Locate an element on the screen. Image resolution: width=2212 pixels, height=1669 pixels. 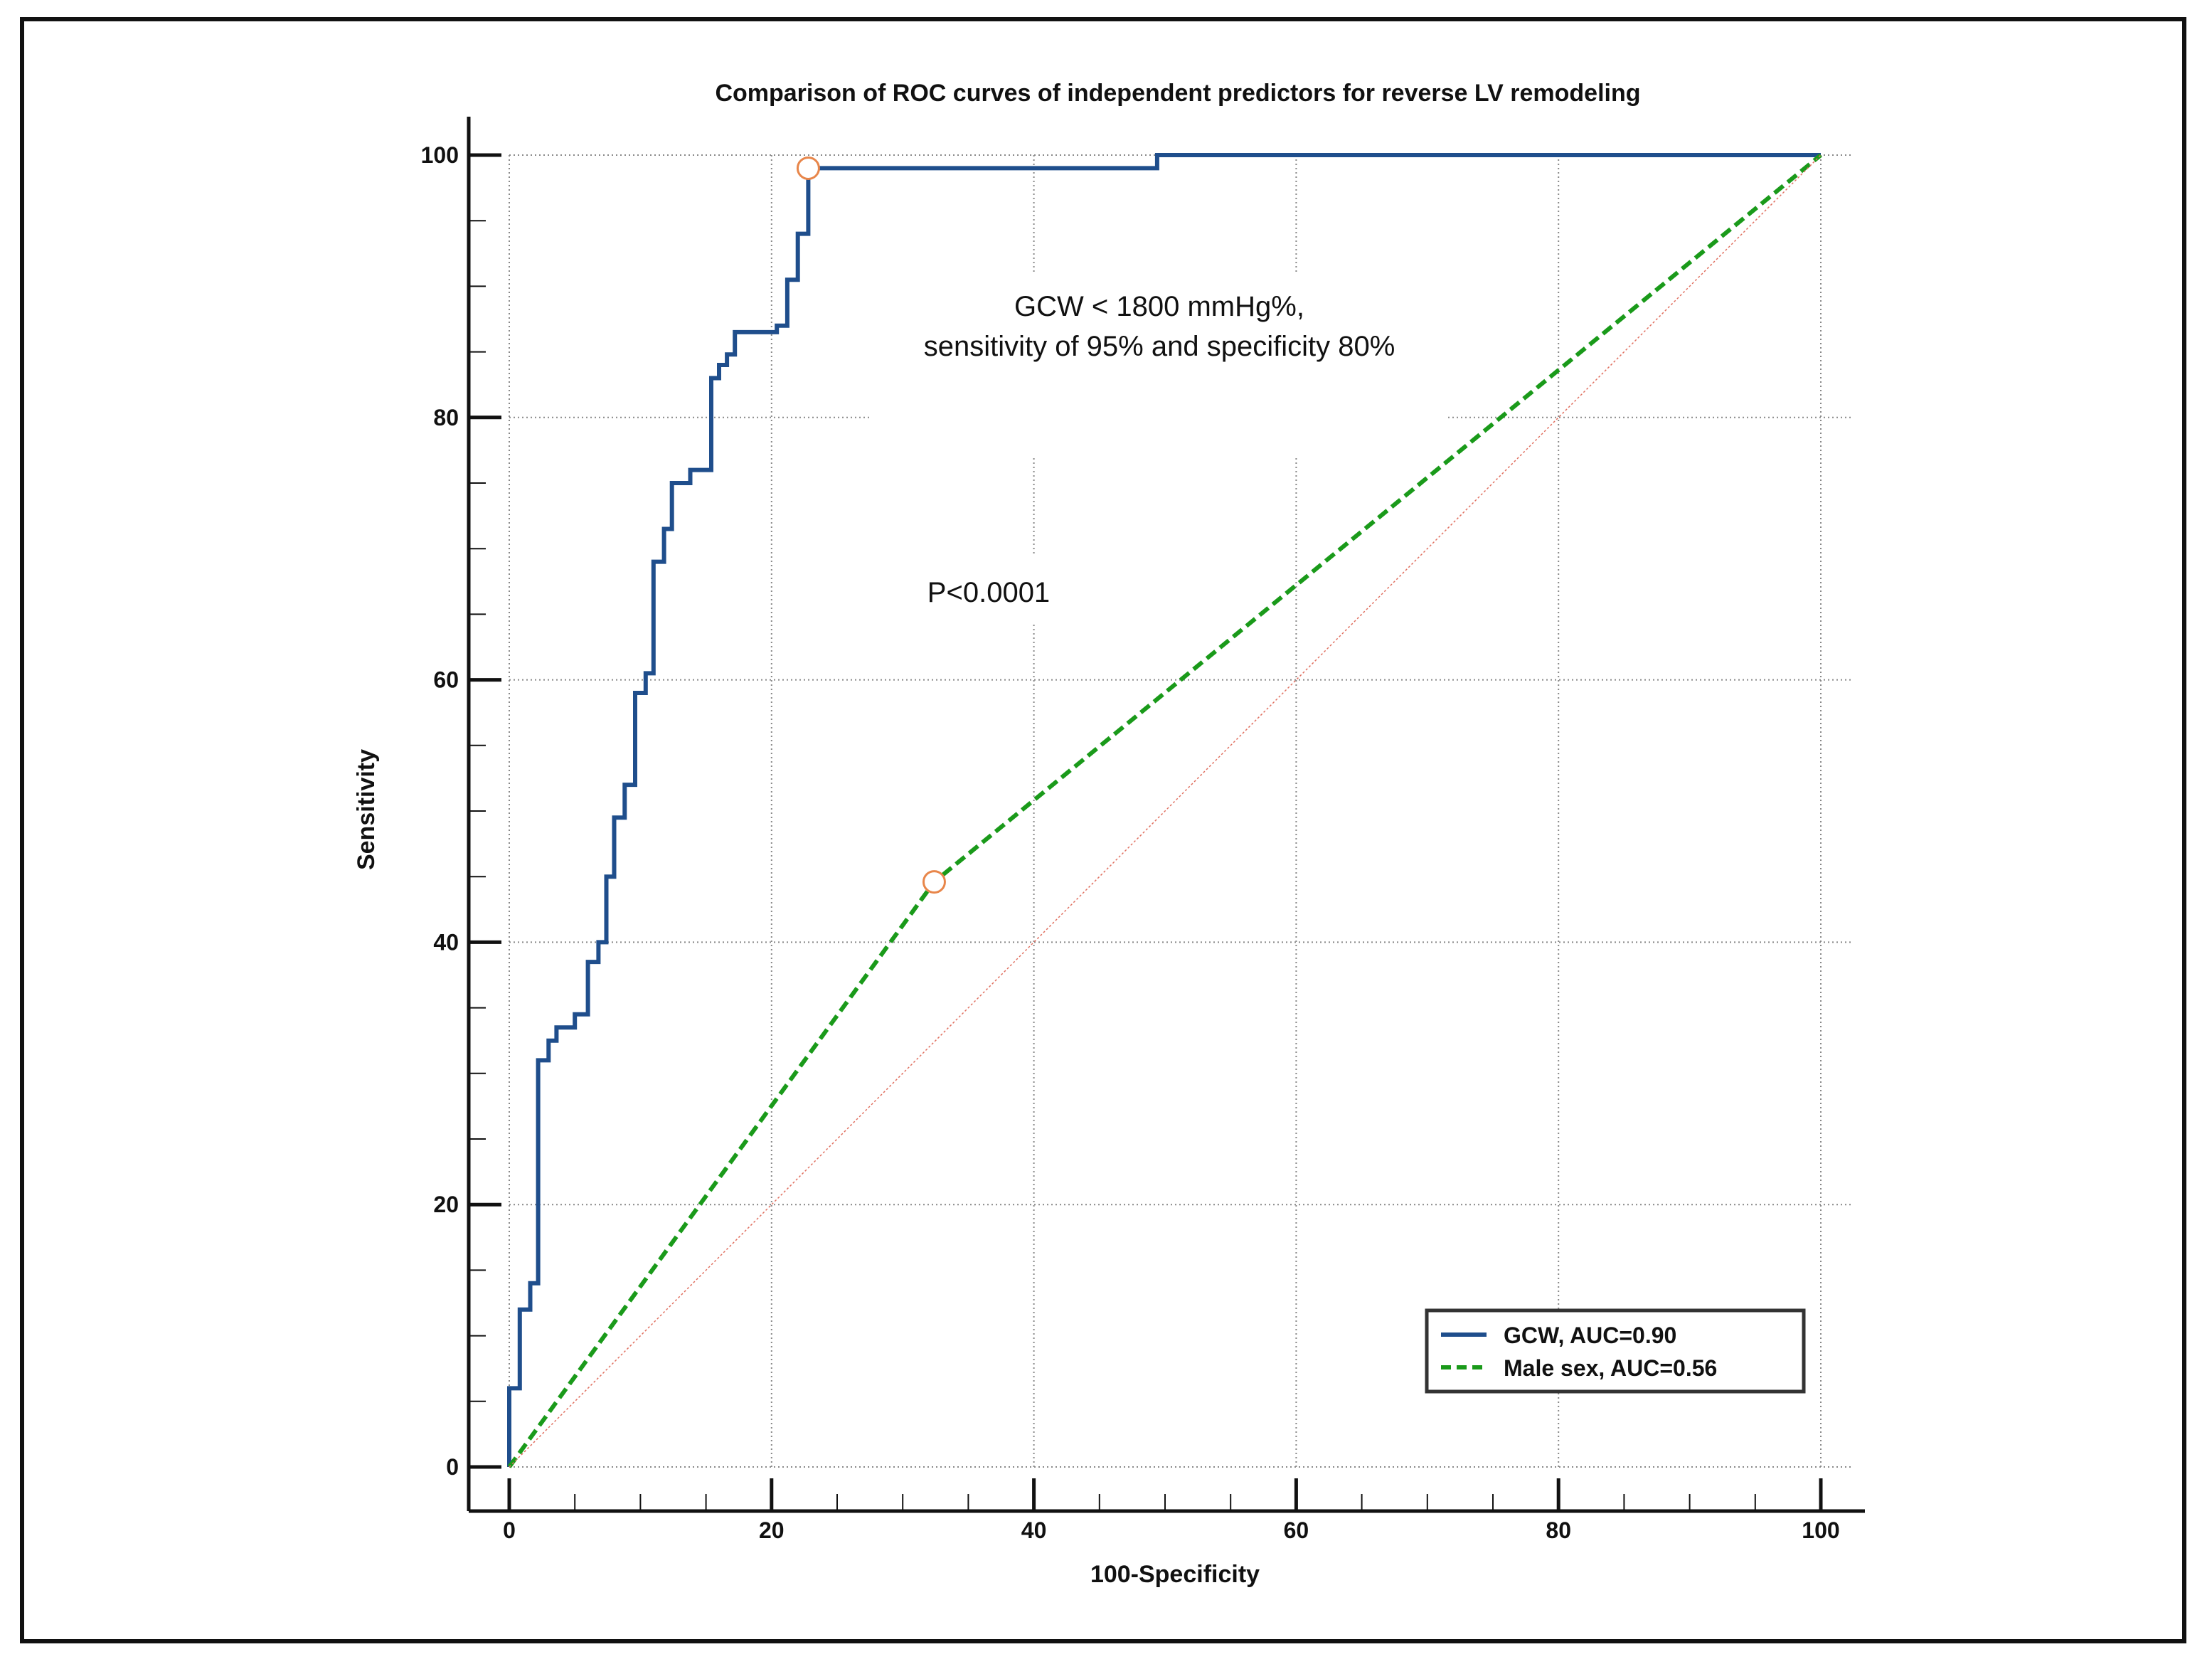
x-tick-label-0: 0 is located at coordinates (509, 1530).